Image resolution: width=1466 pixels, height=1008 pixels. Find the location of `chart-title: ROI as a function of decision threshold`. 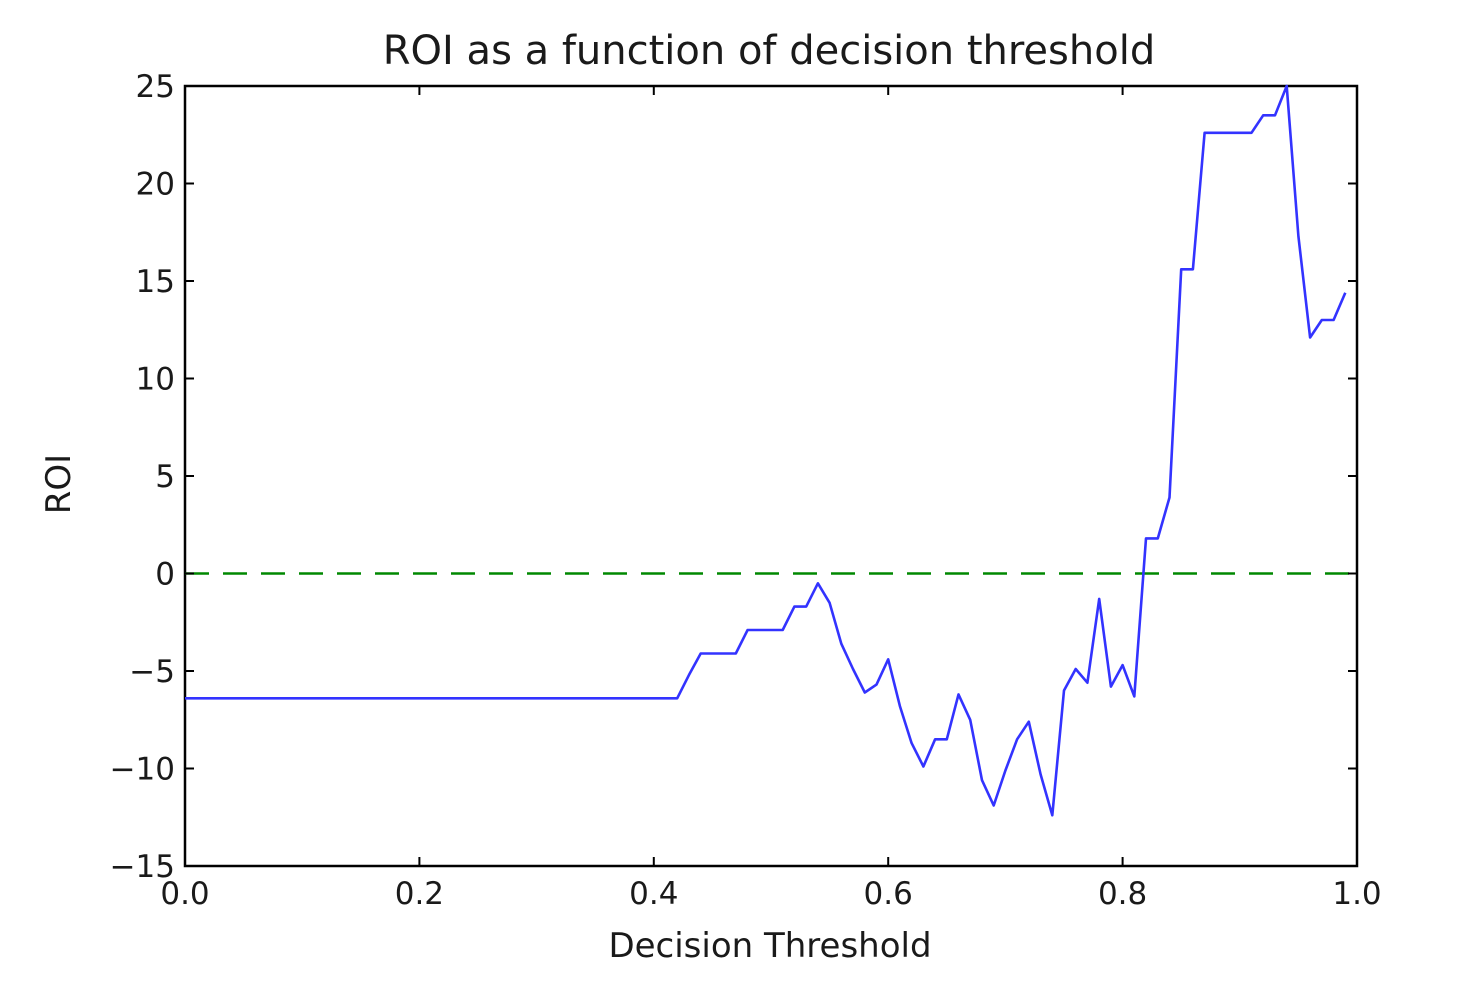

chart-title: ROI as a function of decision threshold is located at coordinates (769, 51).